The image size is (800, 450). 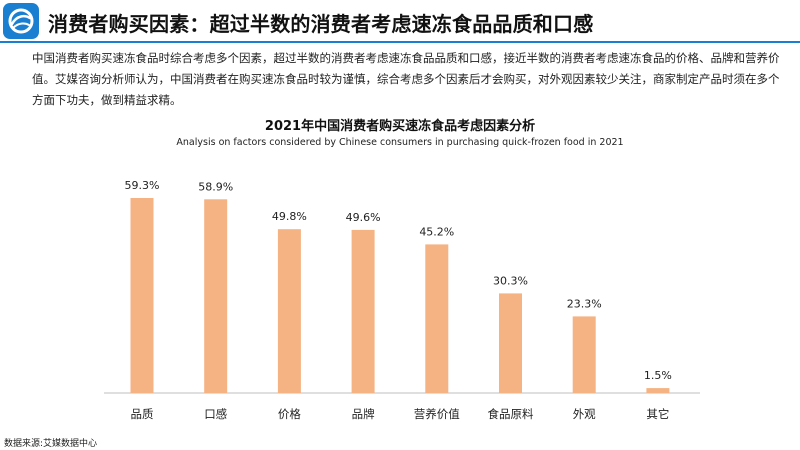 What do you see at coordinates (51, 444) in the screenshot?
I see `data-source-note: 数据来源:艾媒数据中心` at bounding box center [51, 444].